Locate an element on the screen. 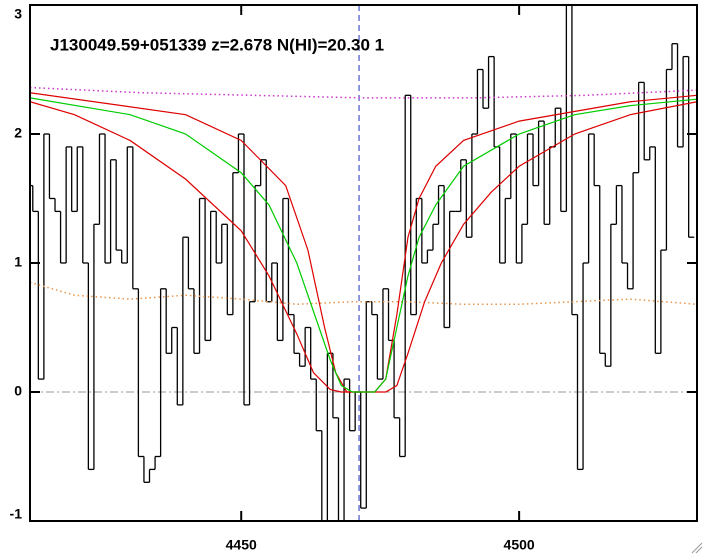  y-tick-label: -1 is located at coordinates (16, 514).